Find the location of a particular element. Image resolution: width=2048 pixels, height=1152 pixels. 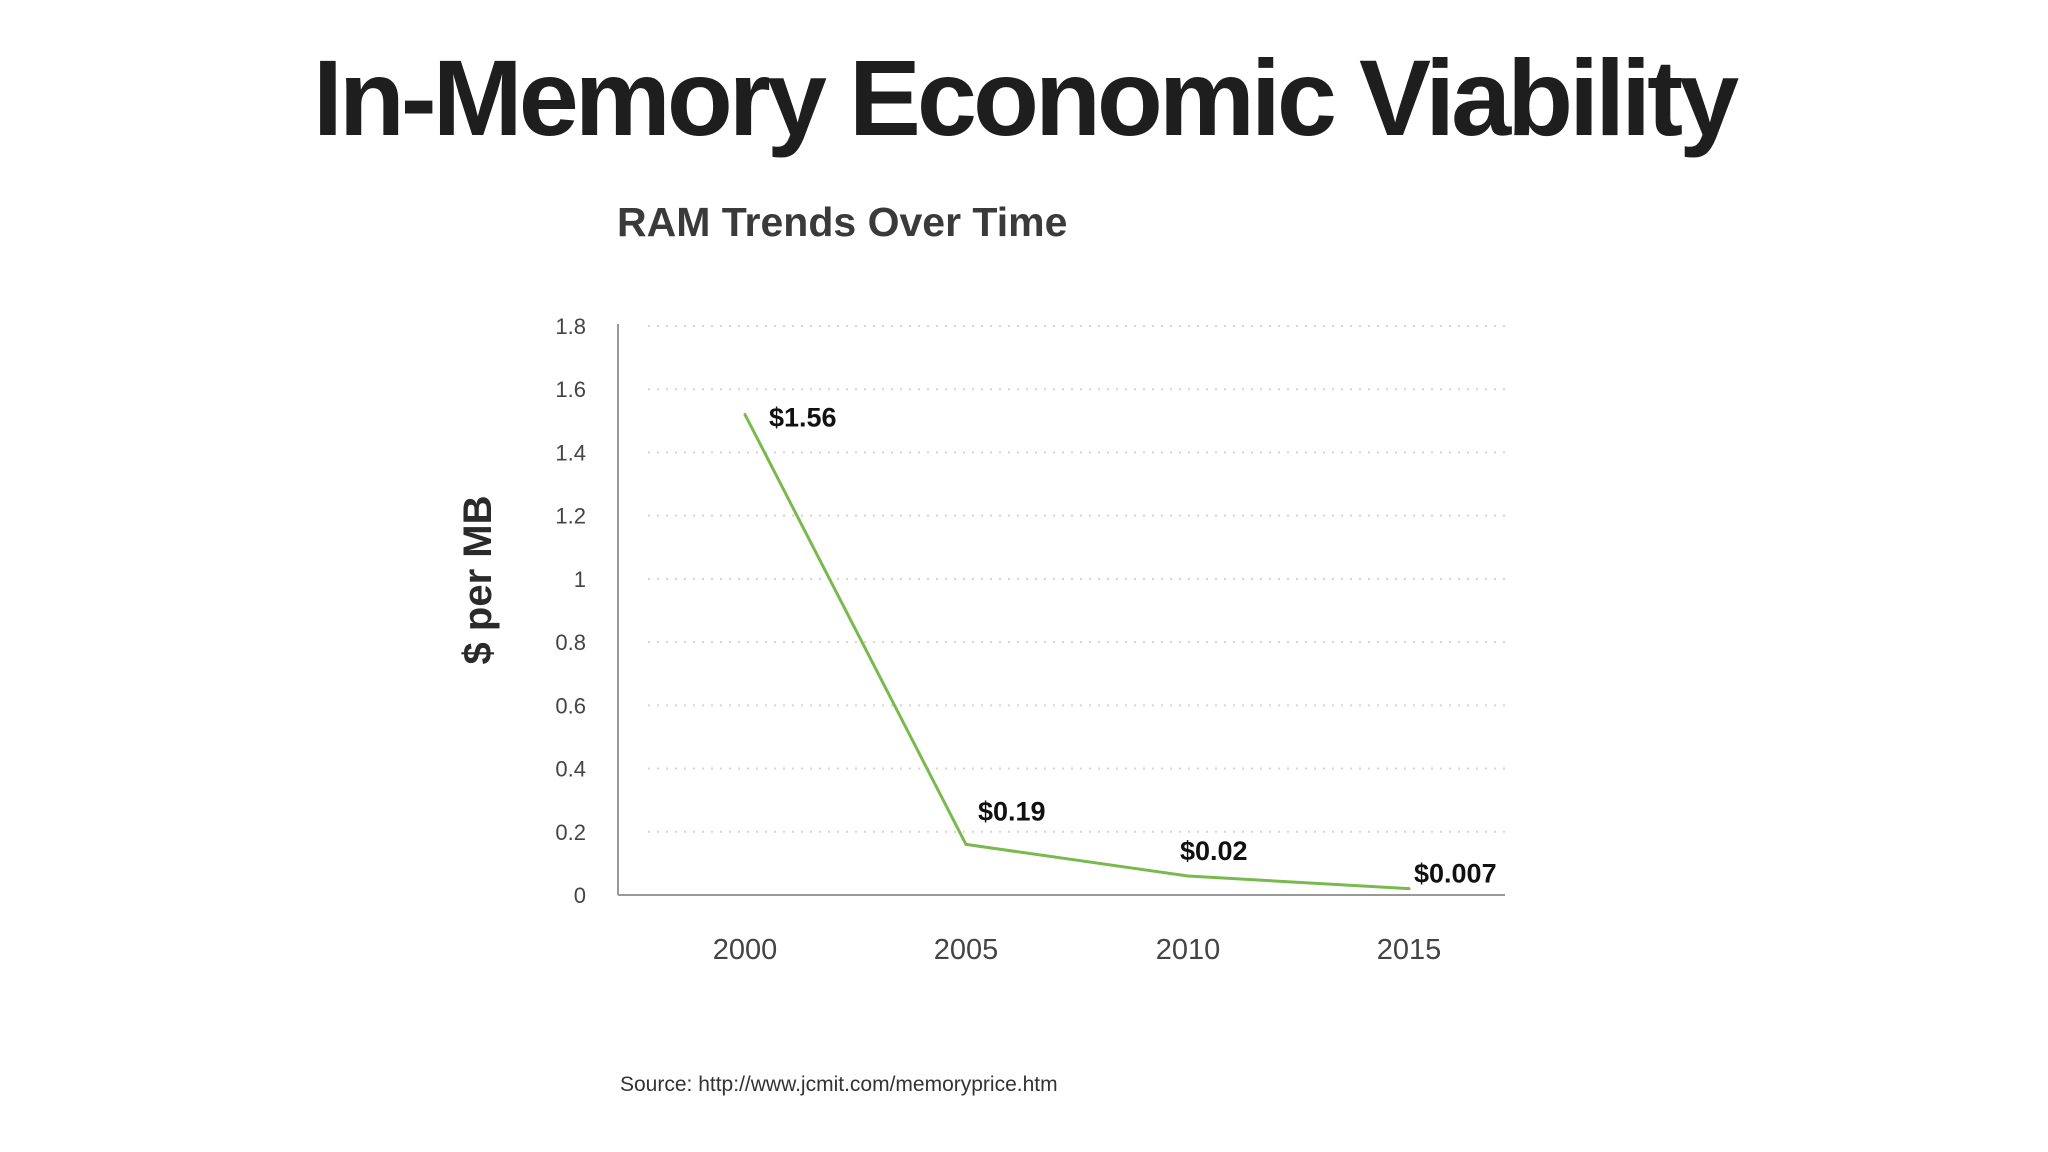

y-tick-label: 1 is located at coordinates (580, 579).